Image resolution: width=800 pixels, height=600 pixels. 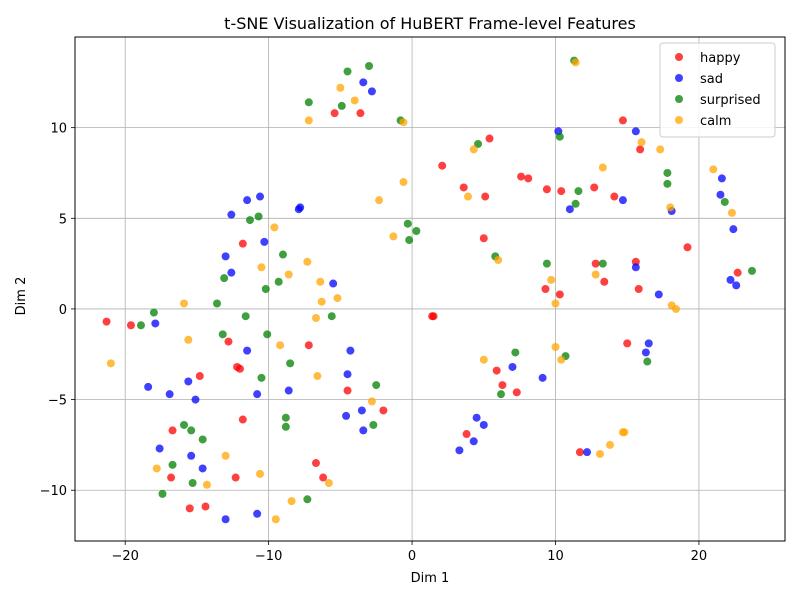 I want to click on legend: happy sad surprised calm, so click(x=717, y=90).